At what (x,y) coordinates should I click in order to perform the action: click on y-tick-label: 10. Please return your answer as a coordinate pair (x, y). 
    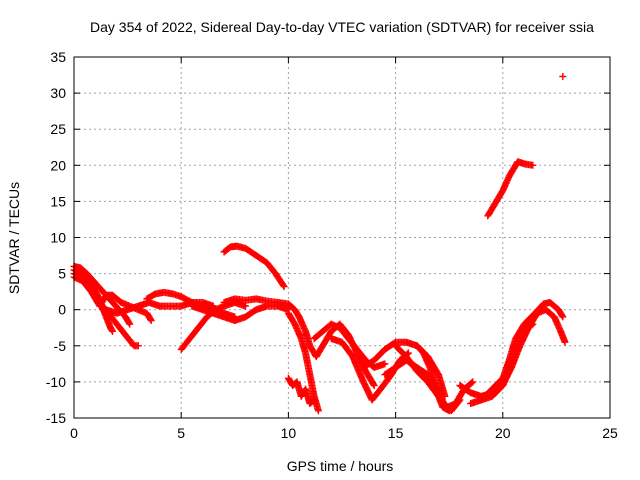
    Looking at the image, I should click on (58, 238).